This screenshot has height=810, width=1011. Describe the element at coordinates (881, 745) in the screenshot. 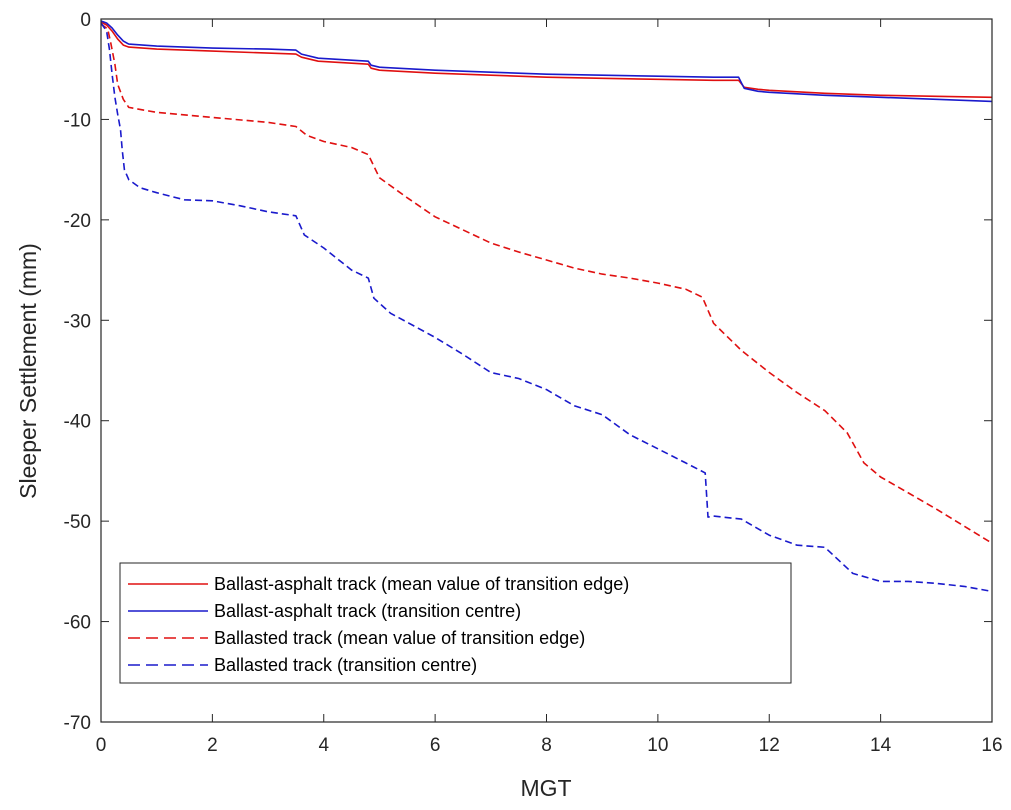

I see `x-tick-label: 14` at that location.